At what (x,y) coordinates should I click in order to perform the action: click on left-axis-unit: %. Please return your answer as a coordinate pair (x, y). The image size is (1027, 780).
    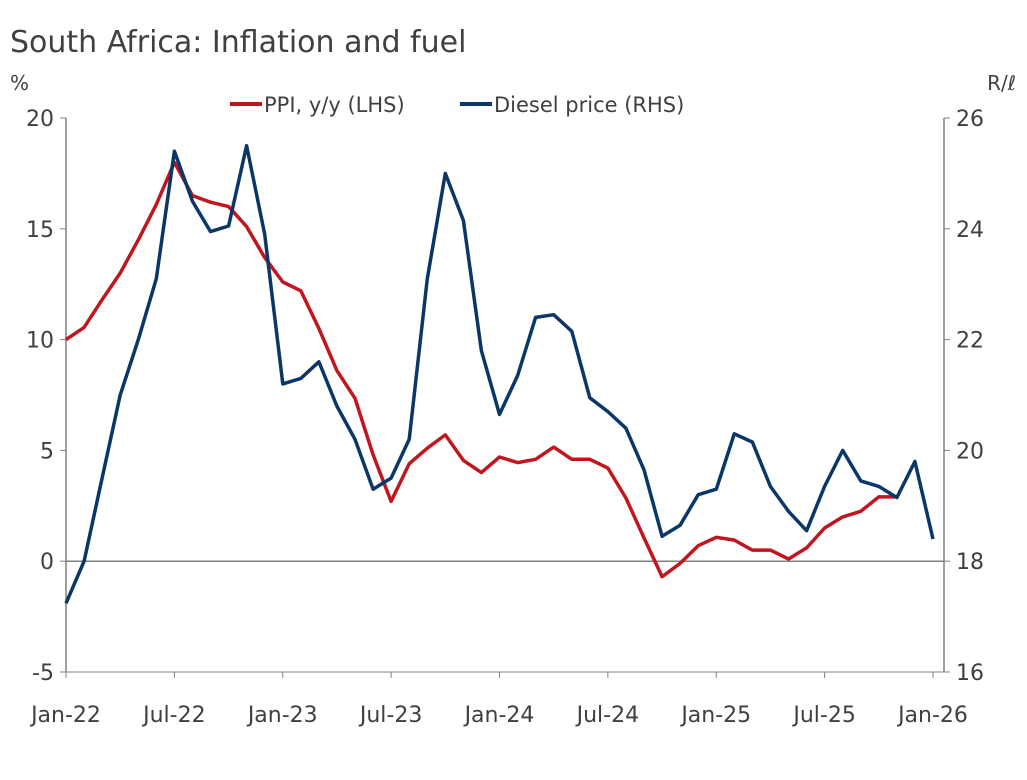
    Looking at the image, I should click on (19, 83).